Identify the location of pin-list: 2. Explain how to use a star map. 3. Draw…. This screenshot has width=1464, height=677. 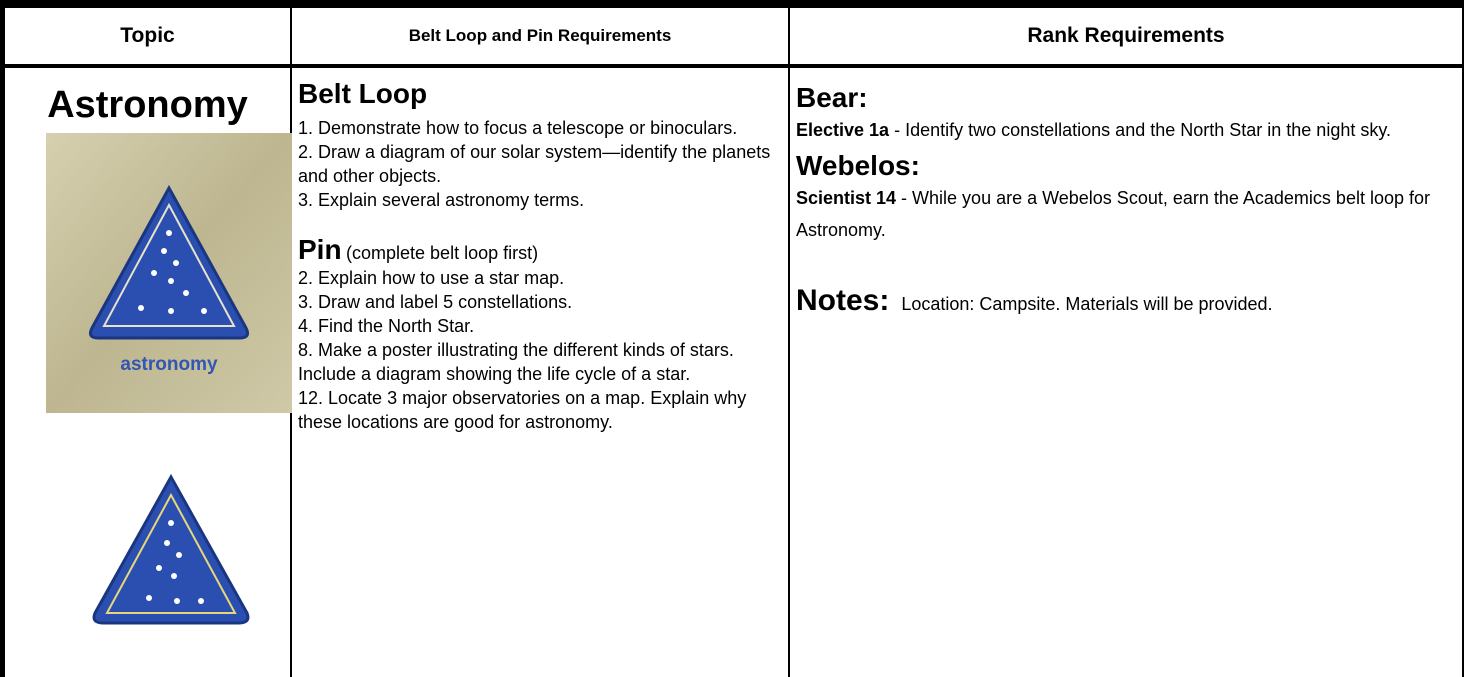
(540, 350).